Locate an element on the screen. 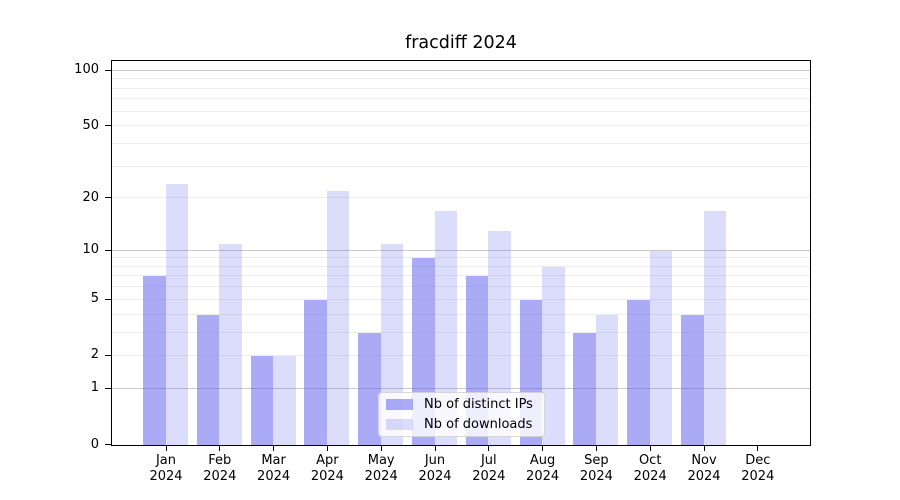 The width and height of the screenshot is (900, 500). x-tick-mark-aug is located at coordinates (543, 448).